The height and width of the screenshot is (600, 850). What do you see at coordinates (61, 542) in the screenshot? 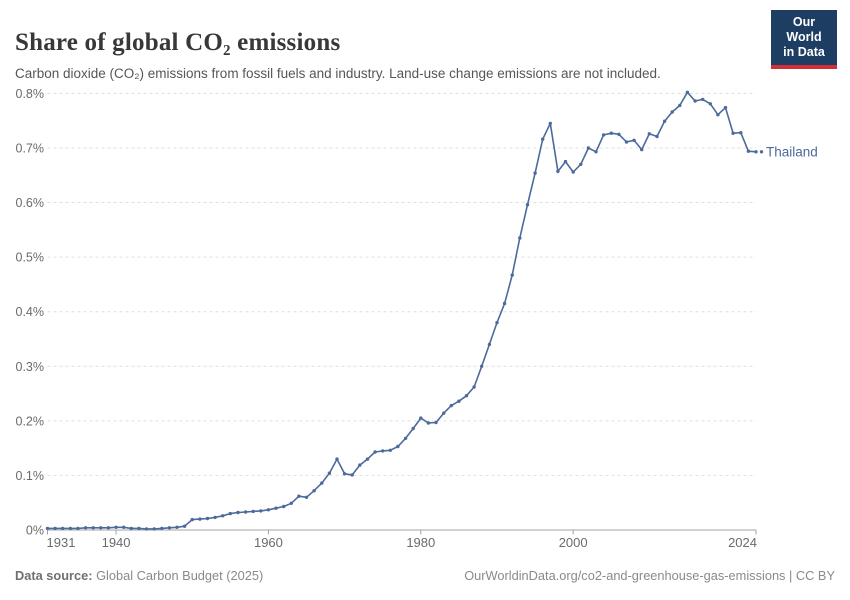
I see `svg-text: 1931` at bounding box center [61, 542].